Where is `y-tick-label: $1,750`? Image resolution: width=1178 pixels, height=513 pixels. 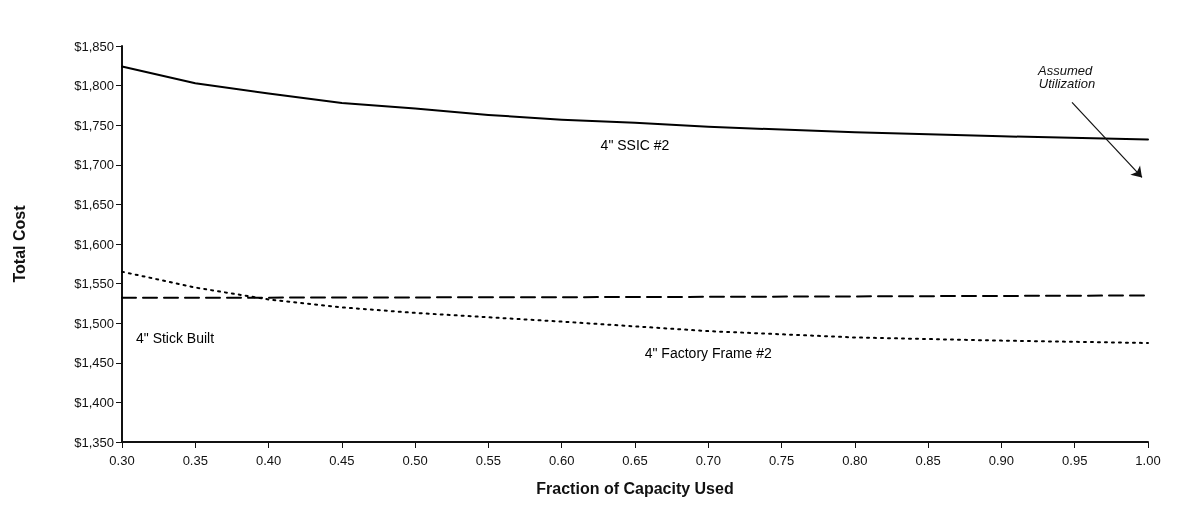 y-tick-label: $1,750 is located at coordinates (94, 125).